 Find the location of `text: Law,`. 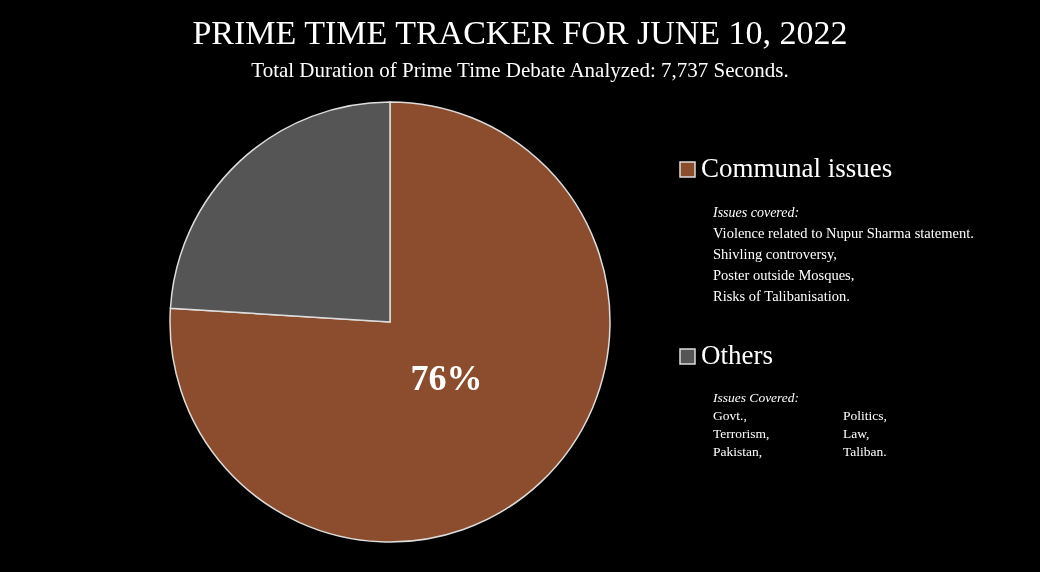

text: Law, is located at coordinates (856, 433).